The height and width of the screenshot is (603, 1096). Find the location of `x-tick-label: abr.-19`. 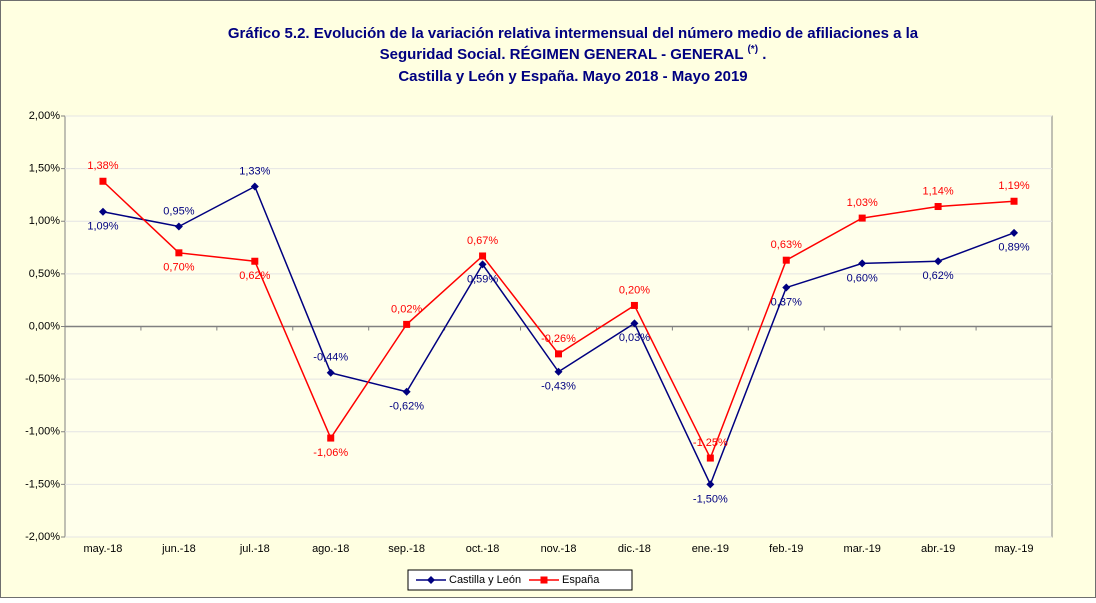

x-tick-label: abr.-19 is located at coordinates (938, 549).